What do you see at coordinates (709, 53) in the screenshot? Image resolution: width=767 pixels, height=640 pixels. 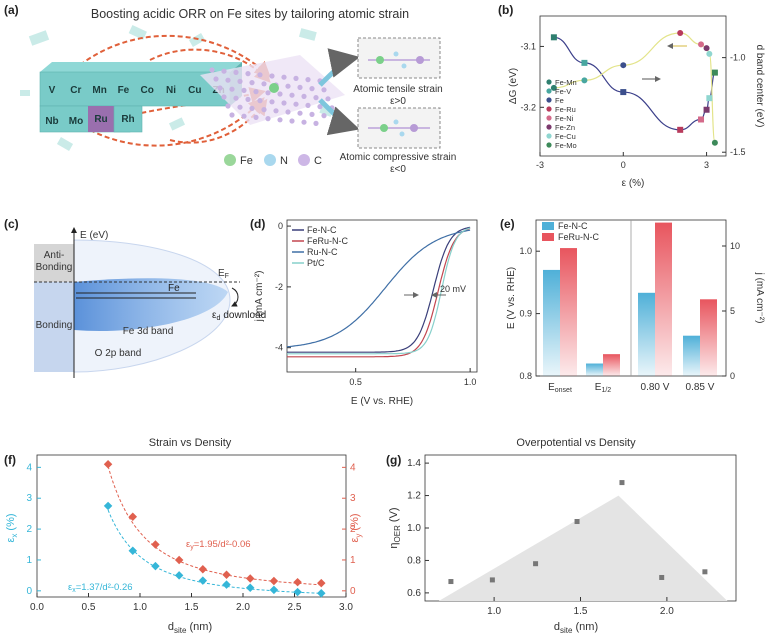 I see `panel-b-dband-point-fe-cu` at bounding box center [709, 53].